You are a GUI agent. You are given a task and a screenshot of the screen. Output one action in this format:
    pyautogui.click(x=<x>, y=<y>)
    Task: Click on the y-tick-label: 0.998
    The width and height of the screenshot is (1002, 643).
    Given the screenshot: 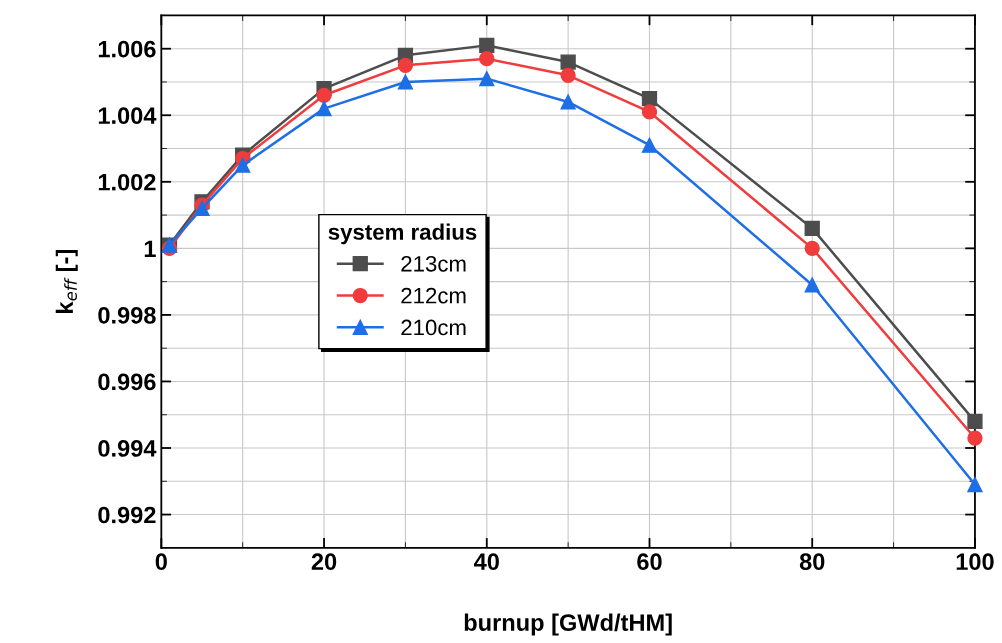 What is the action you would take?
    pyautogui.click(x=127, y=315)
    